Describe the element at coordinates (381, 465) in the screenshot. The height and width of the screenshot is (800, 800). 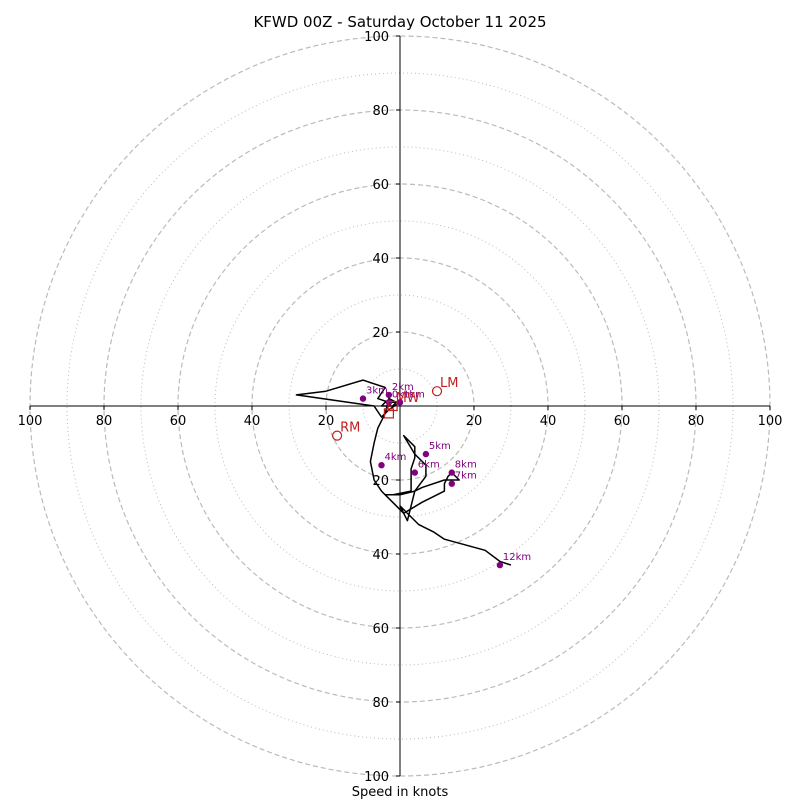
I see `height-marker-4km` at that location.